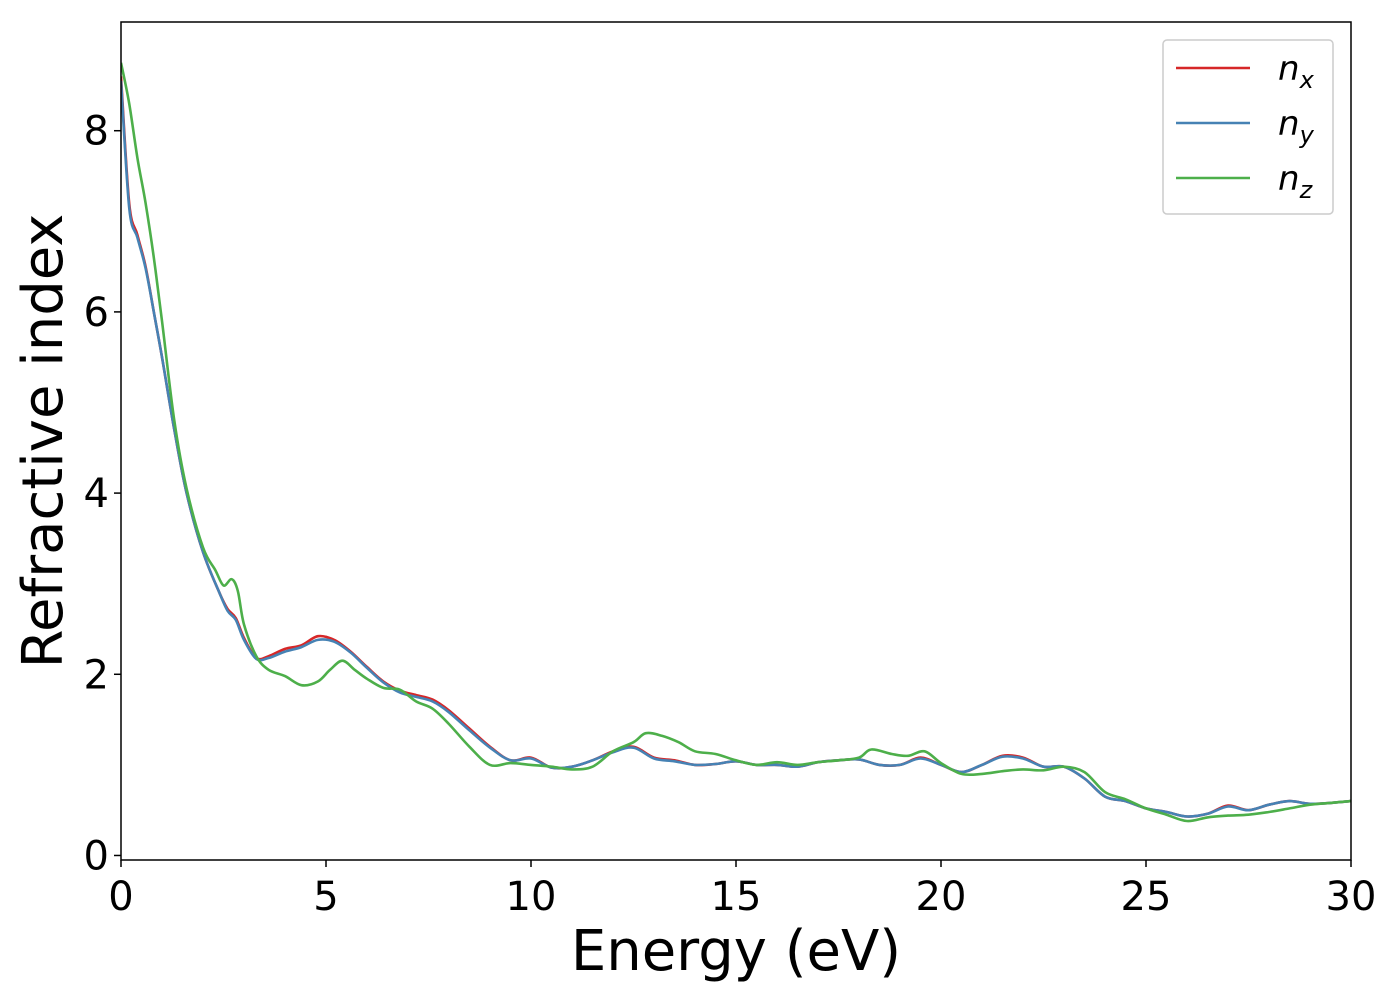 The width and height of the screenshot is (1400, 1000). What do you see at coordinates (736, 897) in the screenshot?
I see `x-tick-label: 15` at bounding box center [736, 897].